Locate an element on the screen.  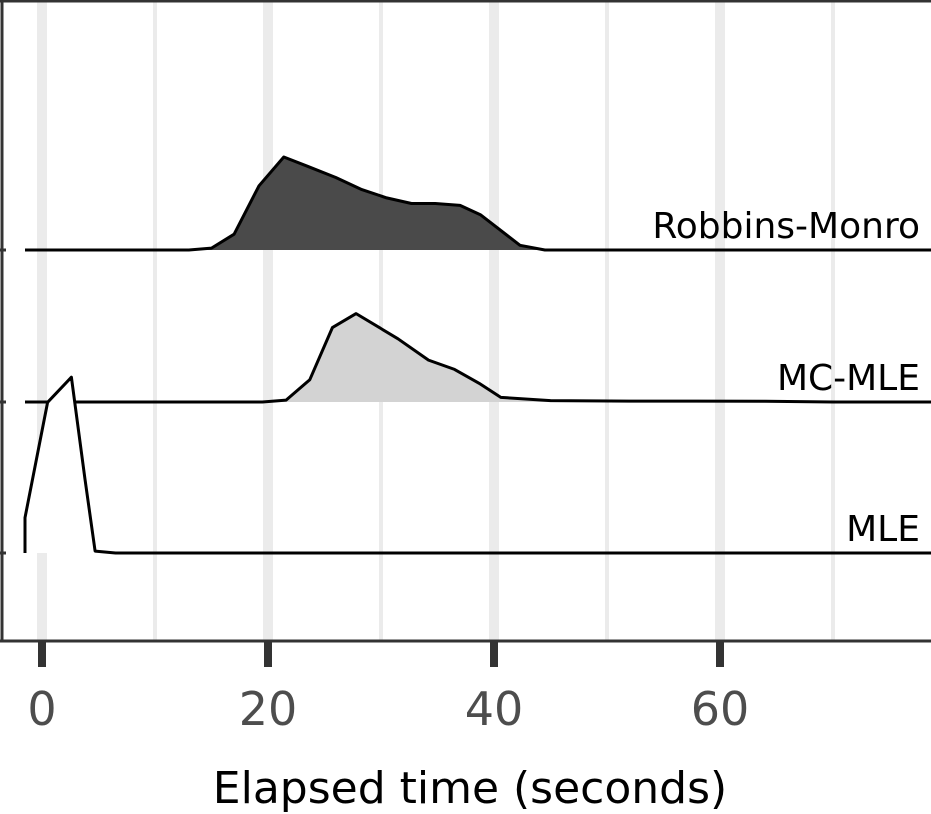
series-label-1: MC-MLE is located at coordinates (848, 378).